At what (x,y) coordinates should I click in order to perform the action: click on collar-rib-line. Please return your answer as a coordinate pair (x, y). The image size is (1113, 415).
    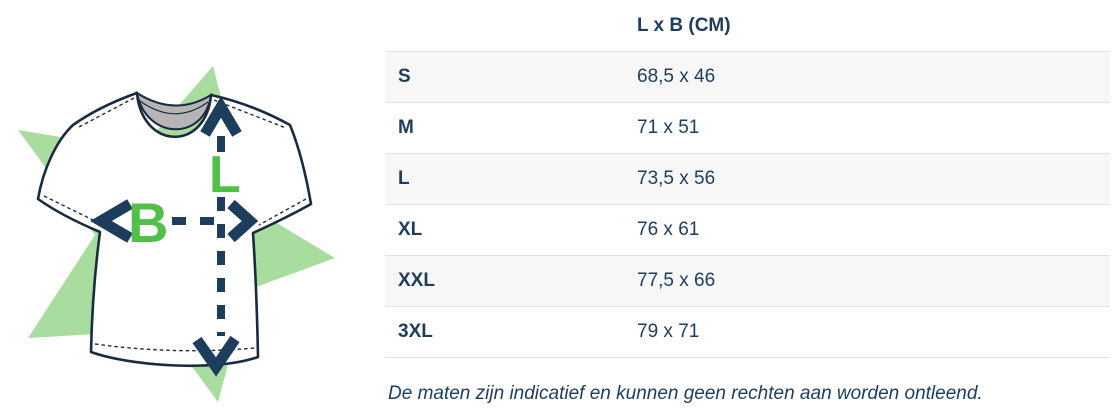
    Looking at the image, I should click on (174, 107).